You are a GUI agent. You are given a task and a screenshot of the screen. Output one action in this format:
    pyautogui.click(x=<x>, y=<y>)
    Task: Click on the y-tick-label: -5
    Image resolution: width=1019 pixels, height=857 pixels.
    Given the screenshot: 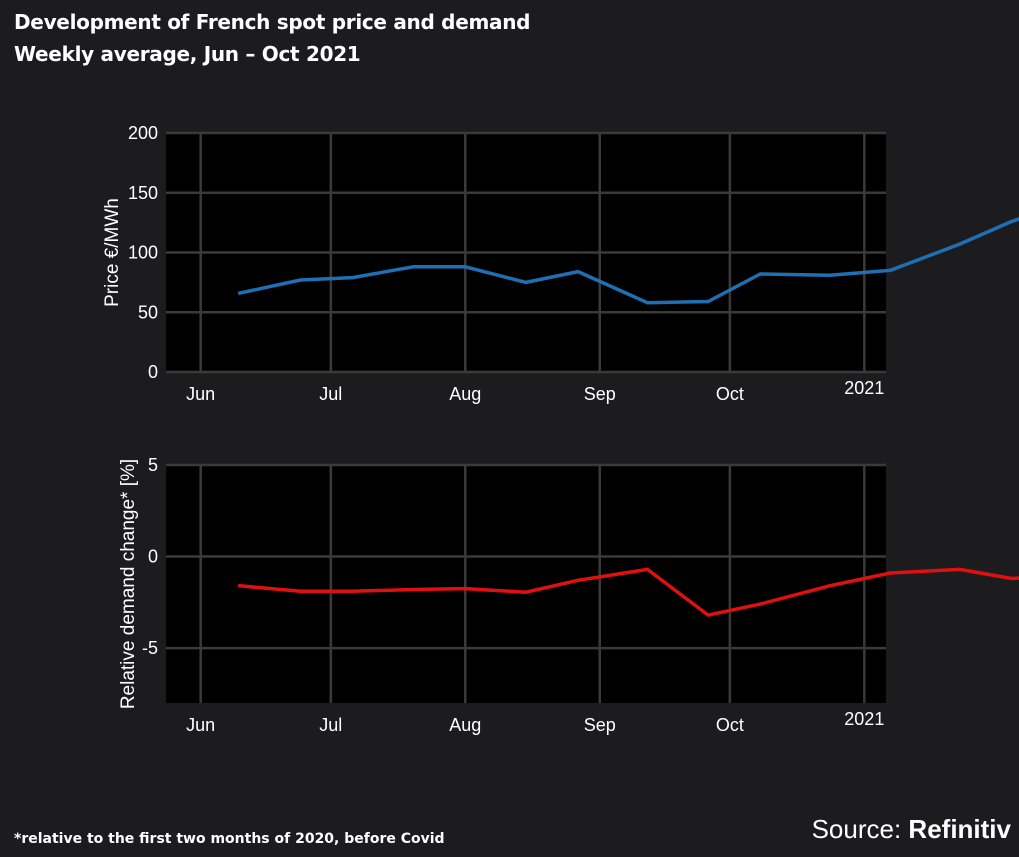 What is the action you would take?
    pyautogui.click(x=150, y=648)
    